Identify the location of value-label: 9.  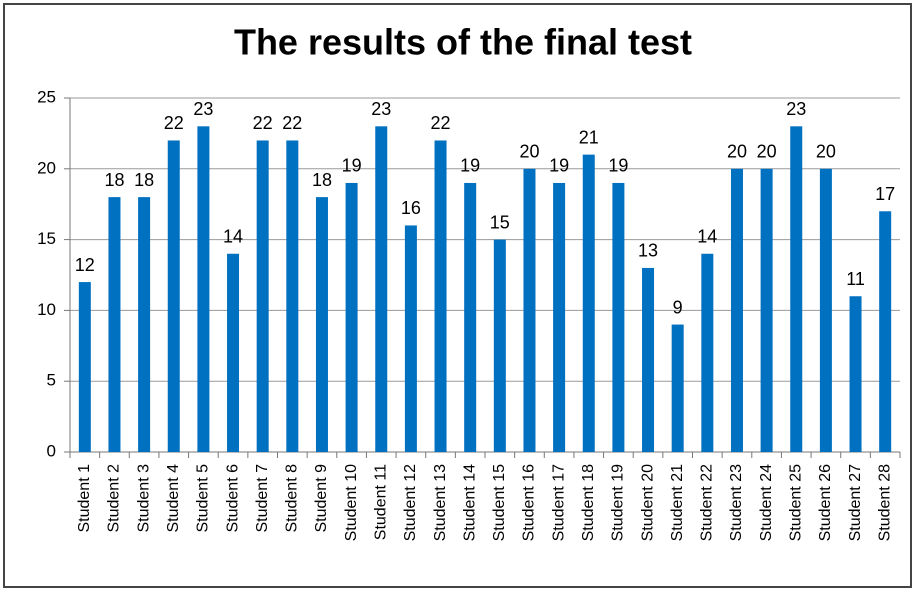
(678, 307).